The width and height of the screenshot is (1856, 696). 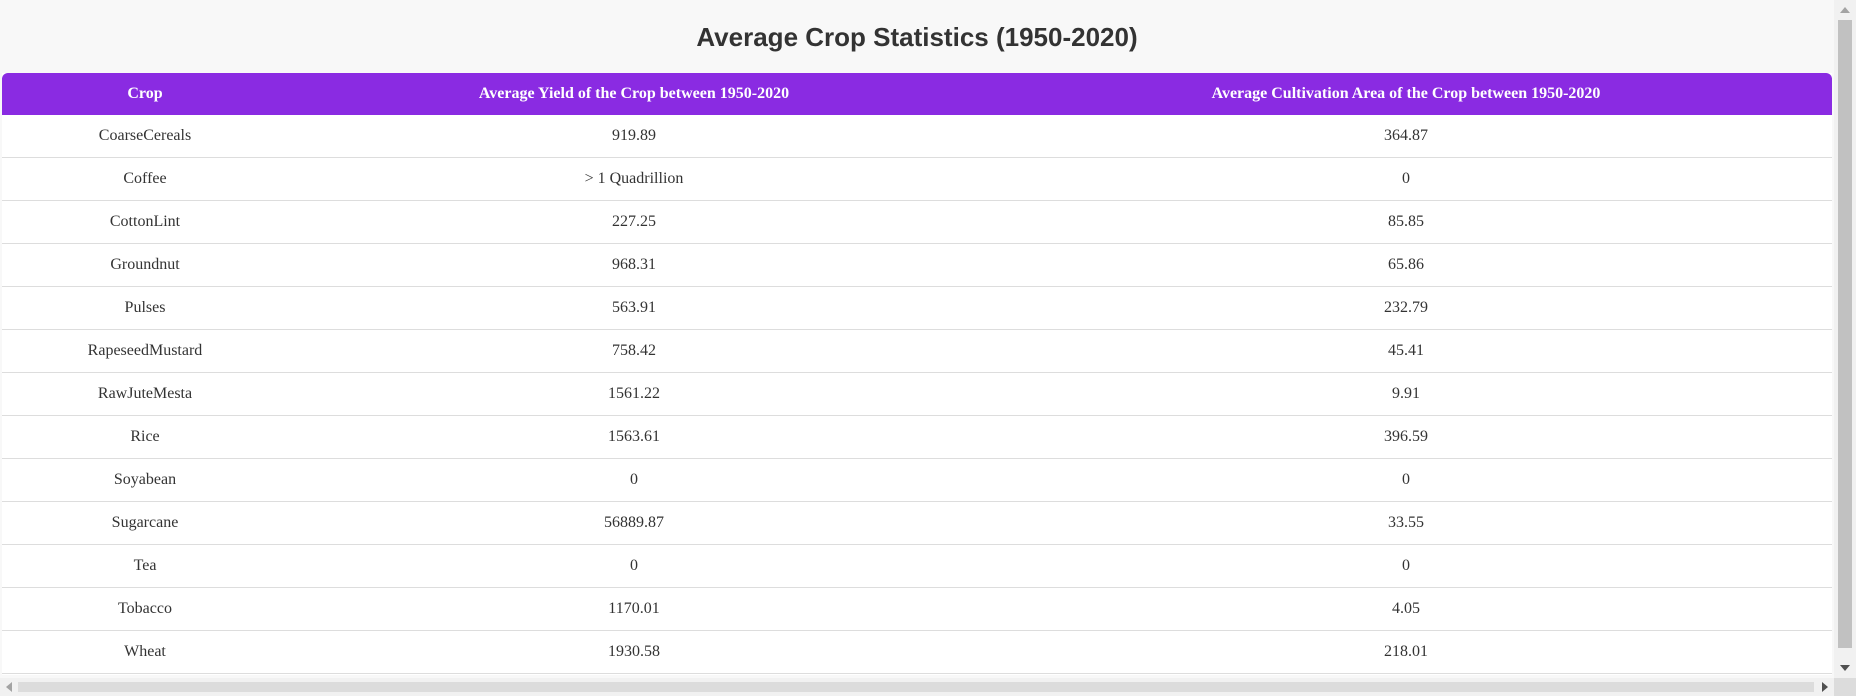 I want to click on horizontal-scrollbar, so click(x=917, y=687).